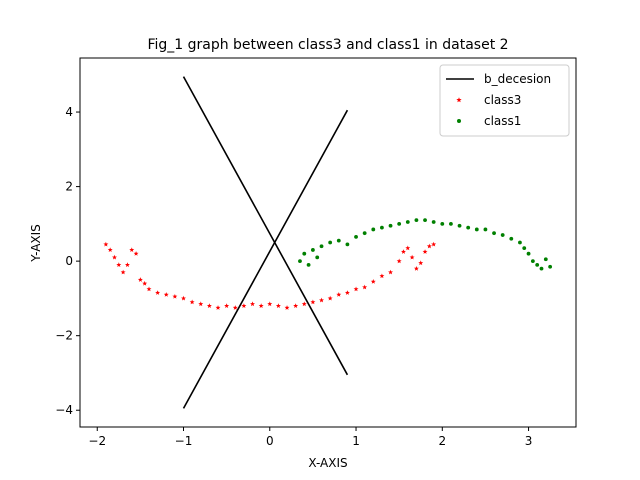 This screenshot has width=640, height=480. Describe the element at coordinates (64, 336) in the screenshot. I see `y-tick-label: −2` at that location.